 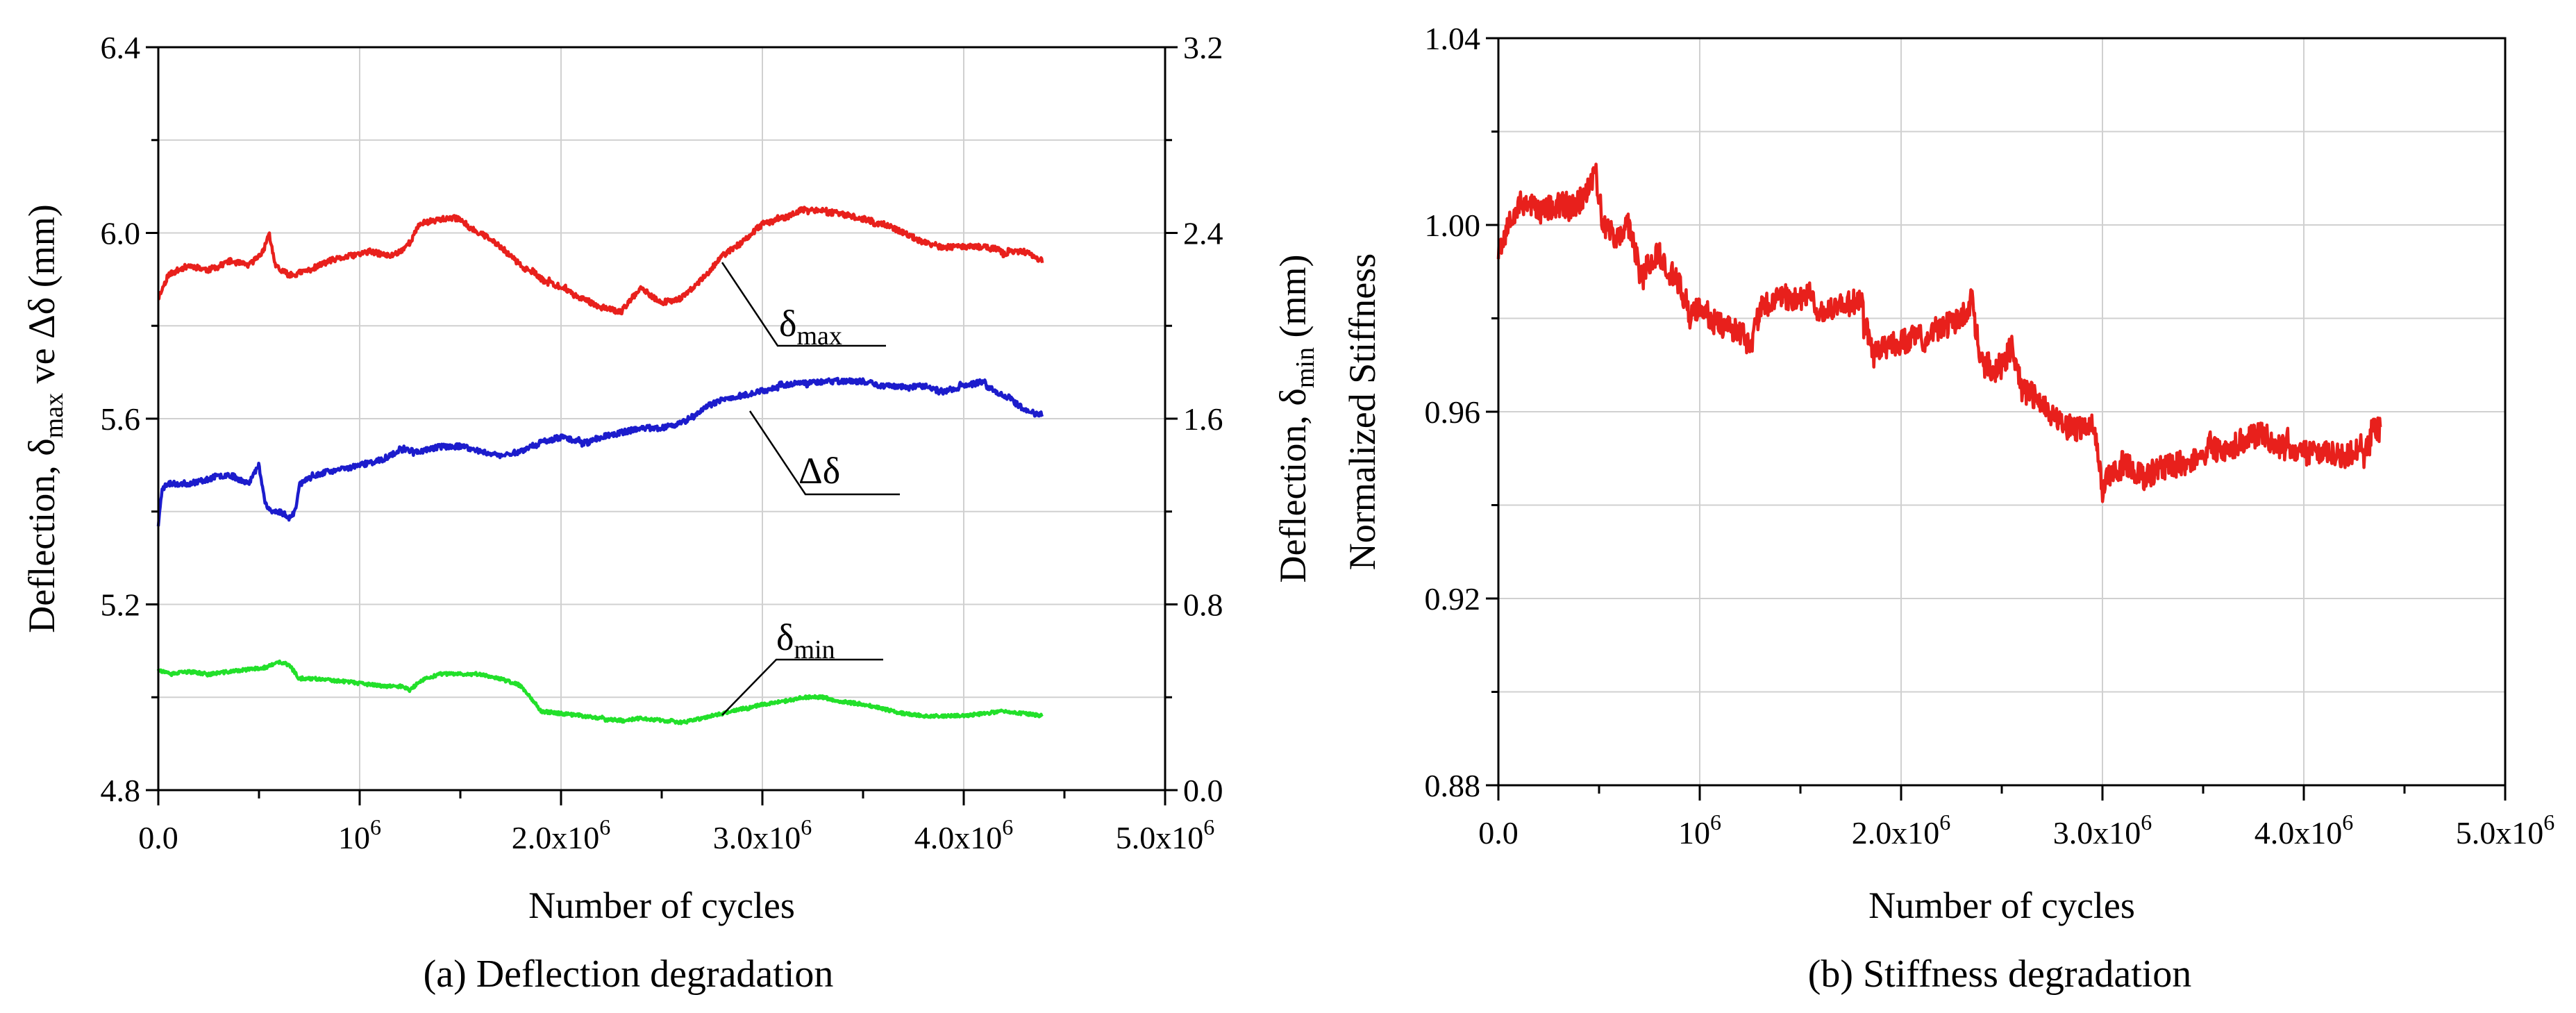 I want to click on y-right-tick-label: 2.4, so click(x=1203, y=234).